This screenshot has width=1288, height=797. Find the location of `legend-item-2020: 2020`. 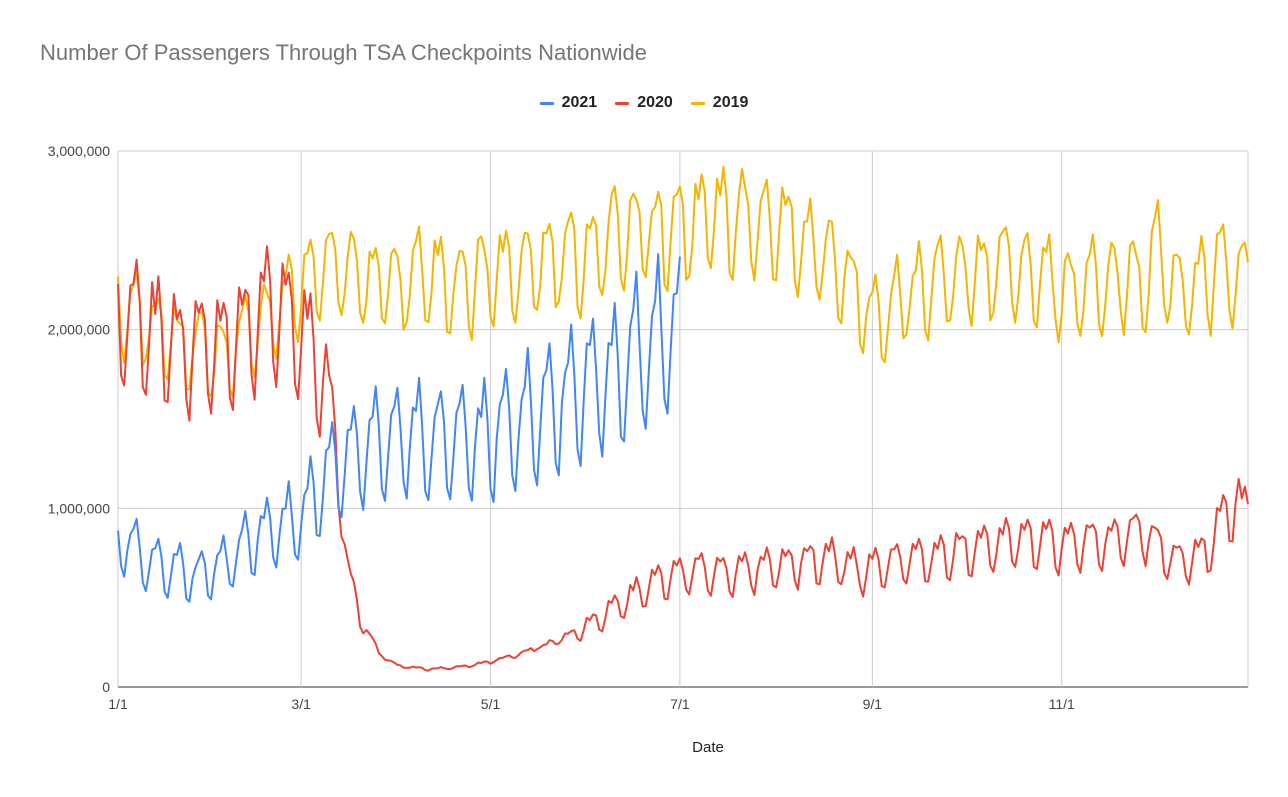

legend-item-2020: 2020 is located at coordinates (644, 103).